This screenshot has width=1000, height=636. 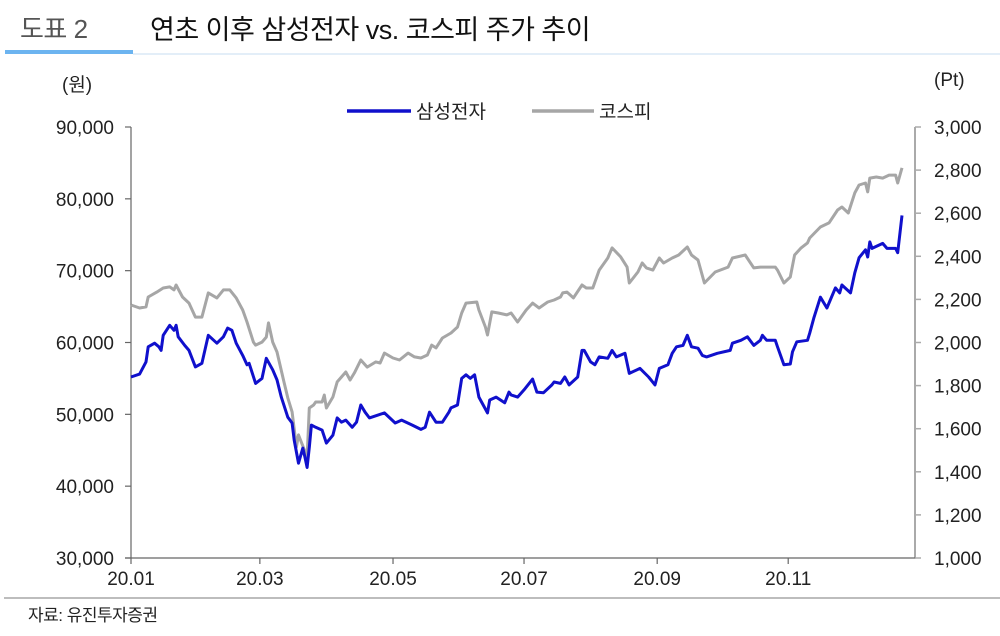 I want to click on right-y-tick-label: 2,800, so click(x=958, y=171).